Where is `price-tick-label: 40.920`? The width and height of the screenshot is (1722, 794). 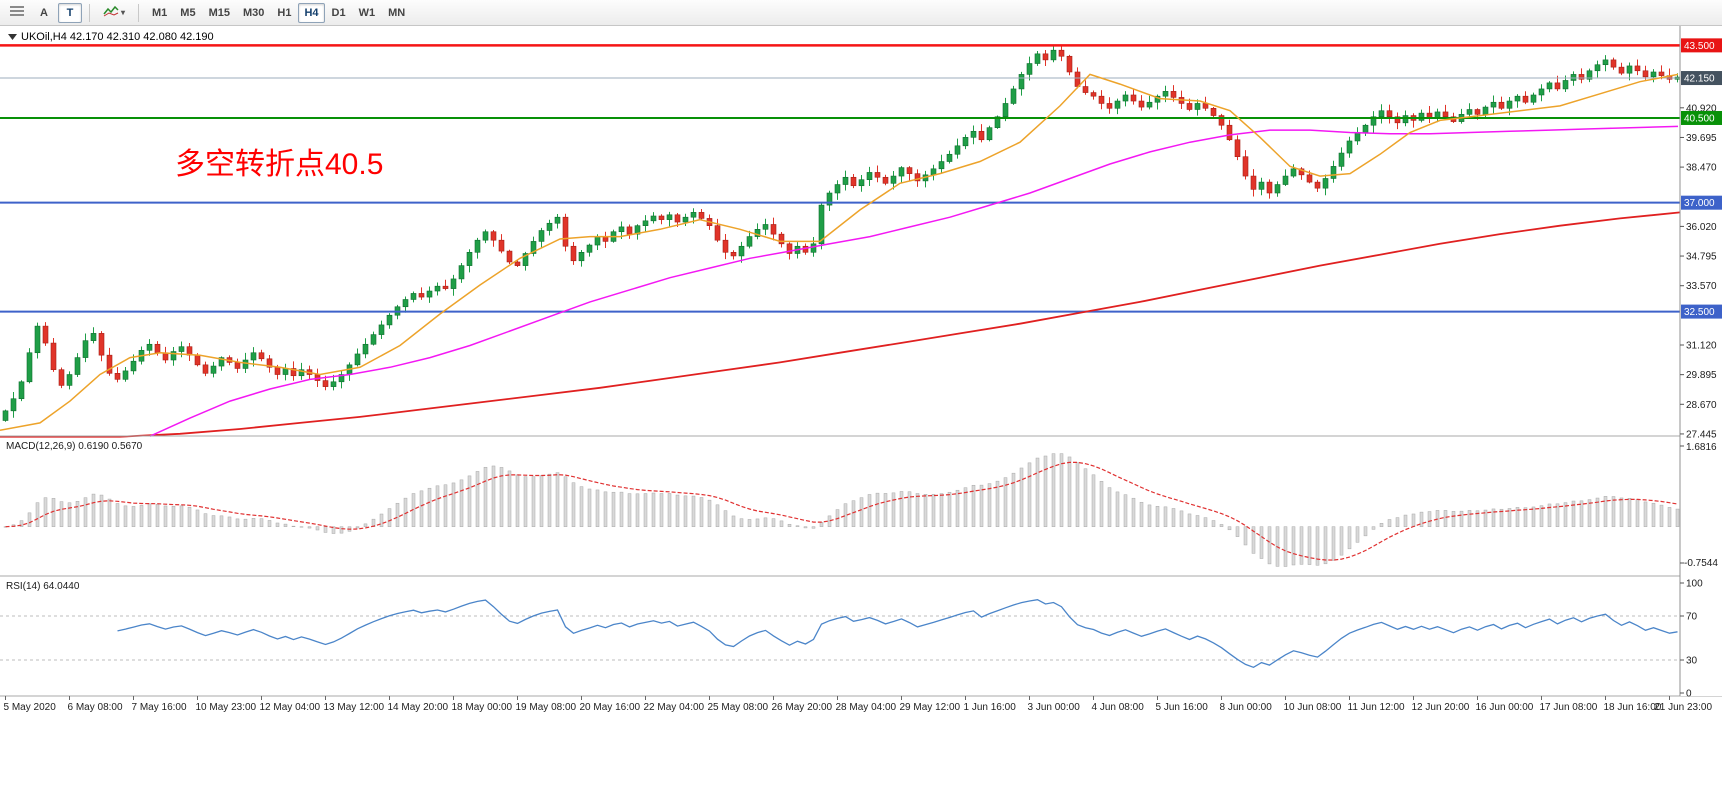
price-tick-label: 40.920 is located at coordinates (1701, 108).